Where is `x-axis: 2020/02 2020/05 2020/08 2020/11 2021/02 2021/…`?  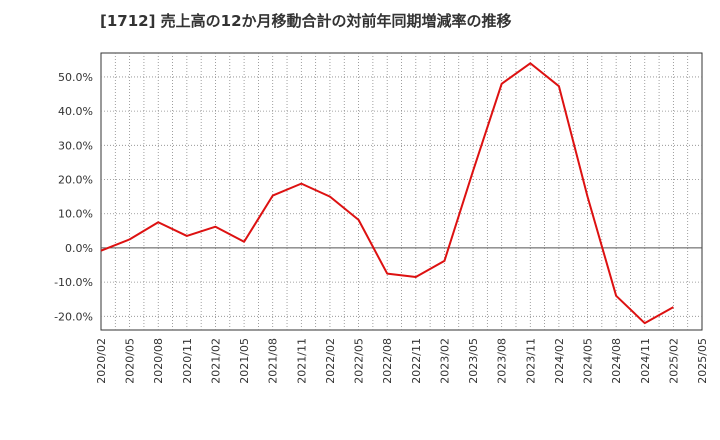
x-axis: 2020/02 2020/05 2020/08 2020/11 2021/02 2021/… is located at coordinates (402, 361).